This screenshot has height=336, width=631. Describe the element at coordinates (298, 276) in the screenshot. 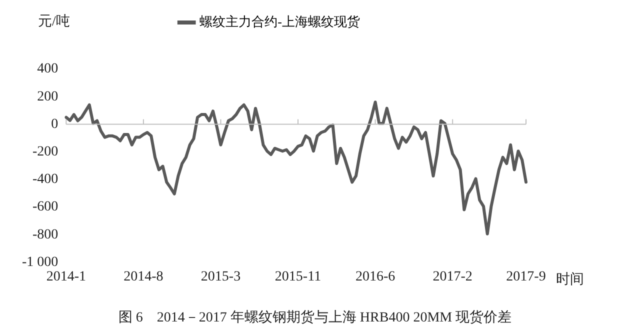

I see `x-tick-label: 2015-11` at that location.